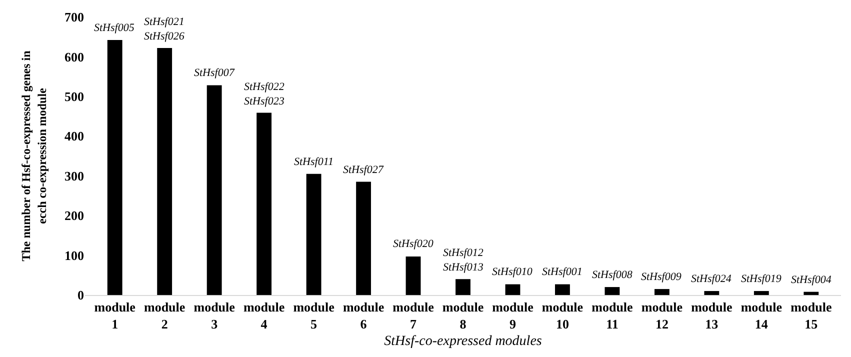 Image resolution: width=851 pixels, height=357 pixels. I want to click on annotation: StHsf019, so click(761, 279).